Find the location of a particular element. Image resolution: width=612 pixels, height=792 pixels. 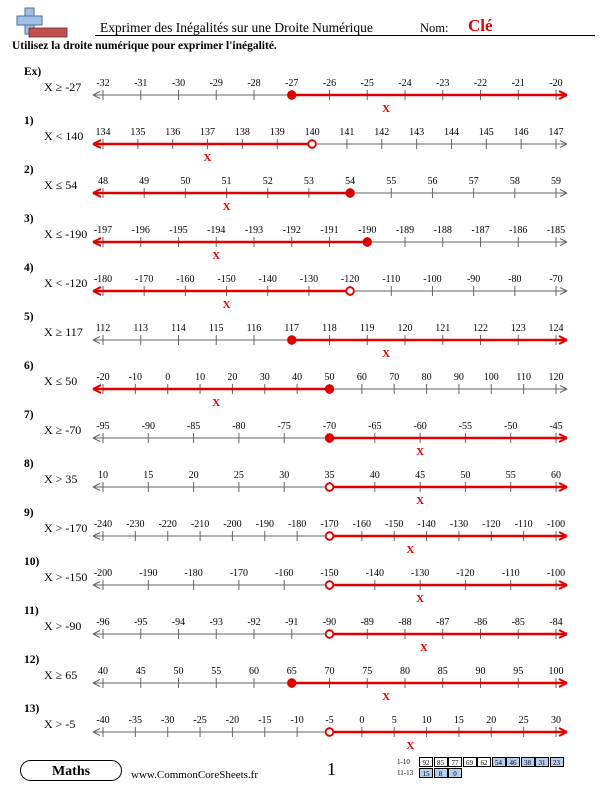

tick-label: -27 is located at coordinates (291, 83).